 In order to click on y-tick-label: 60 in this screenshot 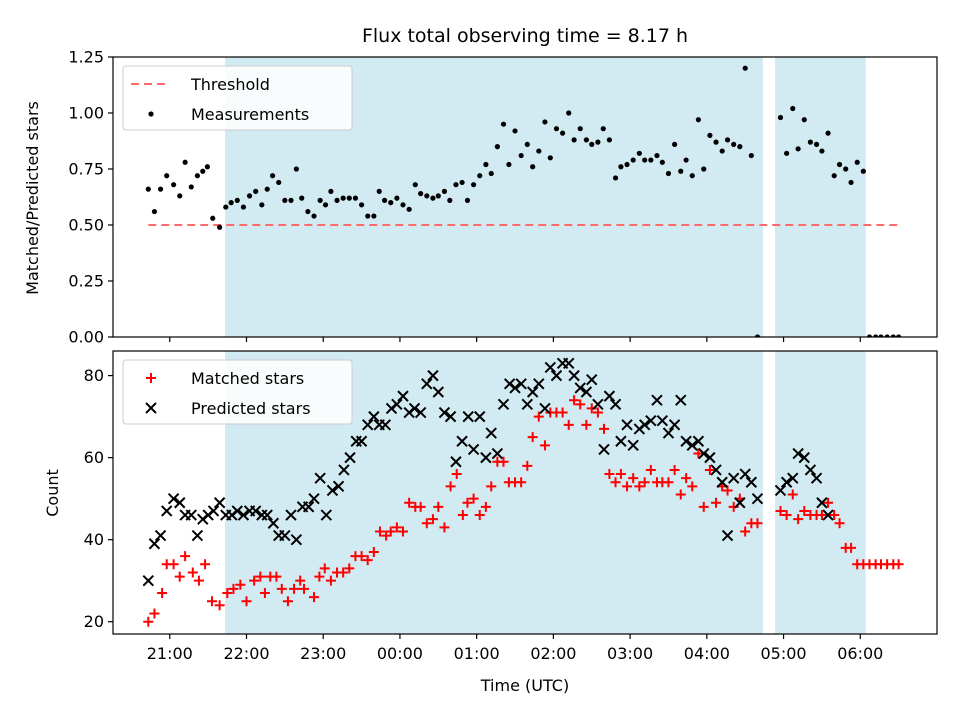, I will do `click(94, 457)`.